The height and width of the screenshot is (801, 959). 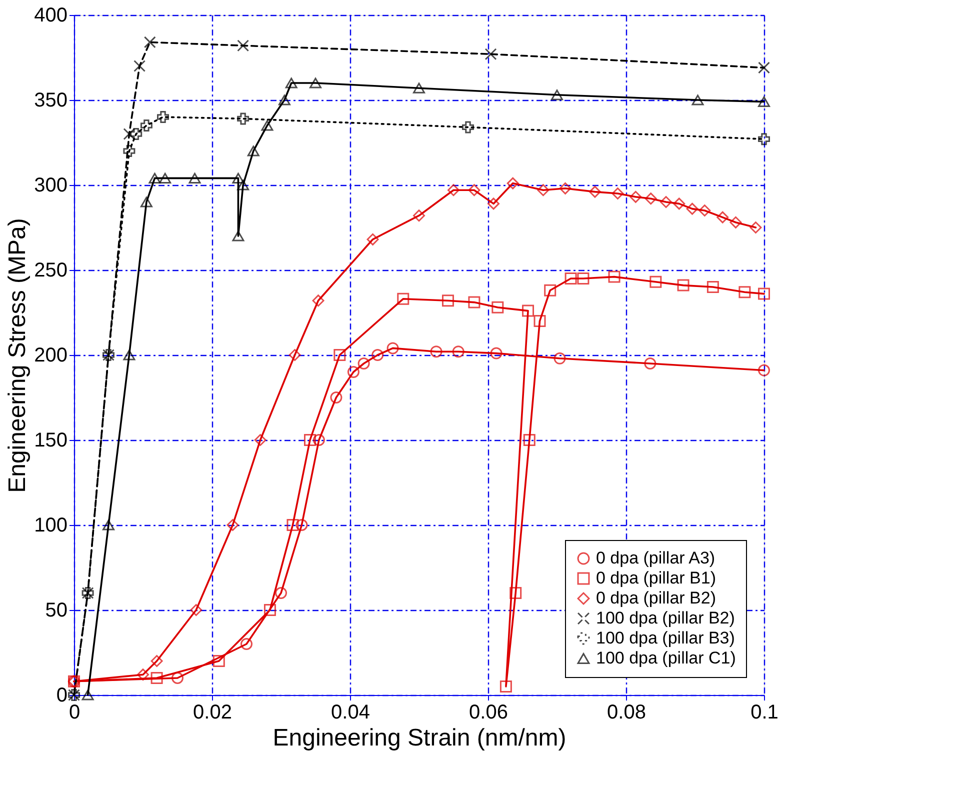 What do you see at coordinates (419, 738) in the screenshot?
I see `x-axis-title: Engineering Strain (nm/nm)` at bounding box center [419, 738].